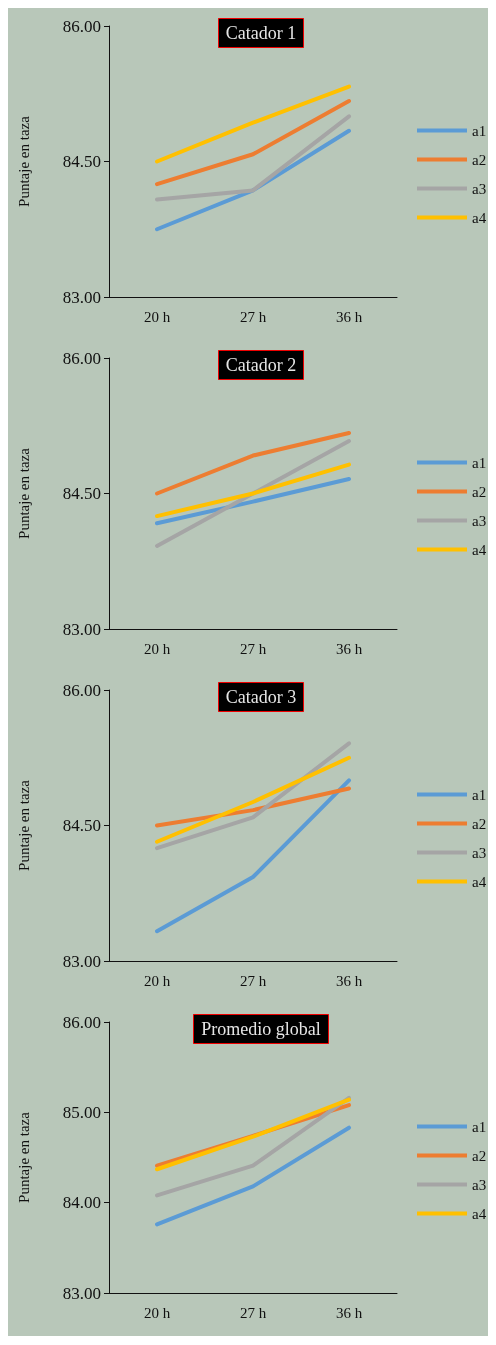 The height and width of the screenshot is (1345, 496). What do you see at coordinates (81, 1203) in the screenshot?
I see `y-tick-label: 84.00` at bounding box center [81, 1203].